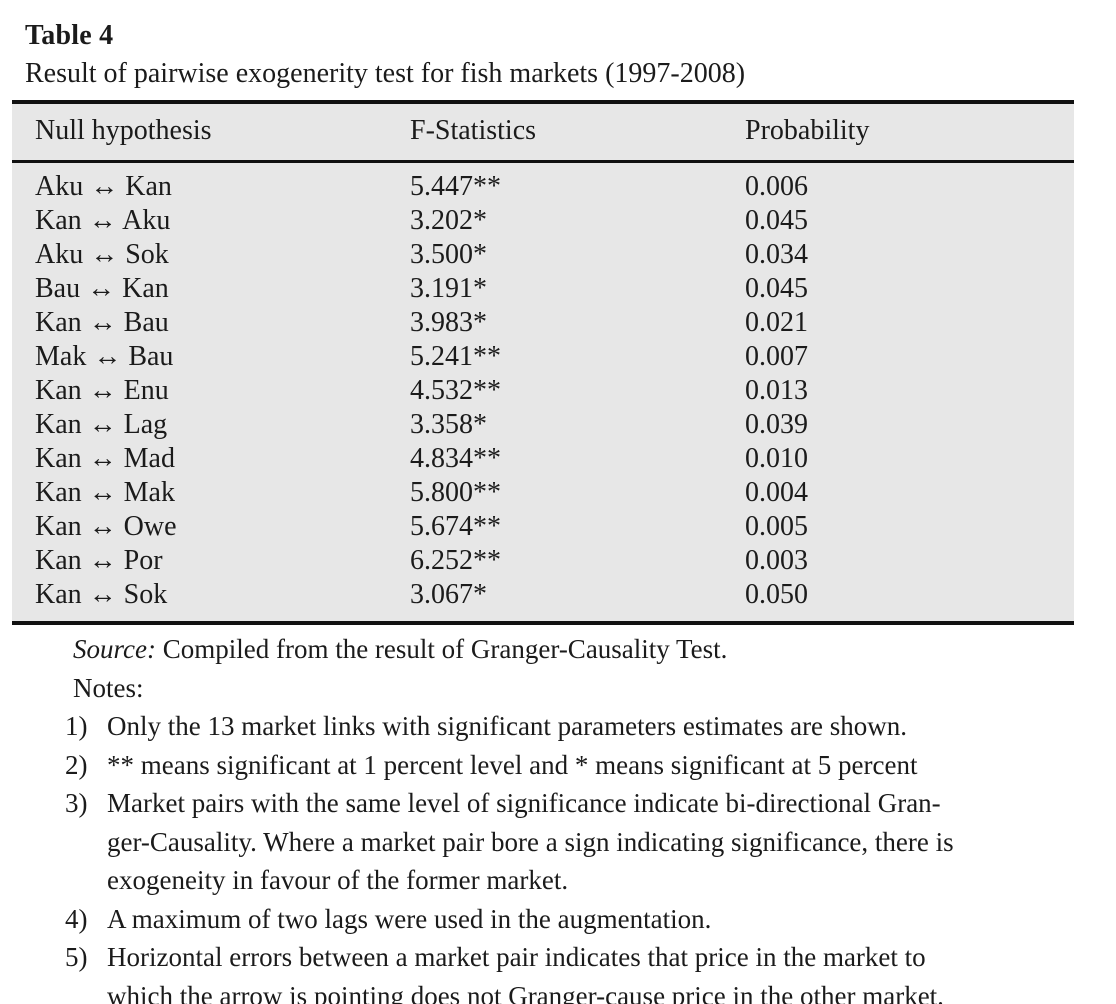 Image resolution: width=1116 pixels, height=1004 pixels. I want to click on pair-cell: Kan ↔ Bau, so click(102, 322).